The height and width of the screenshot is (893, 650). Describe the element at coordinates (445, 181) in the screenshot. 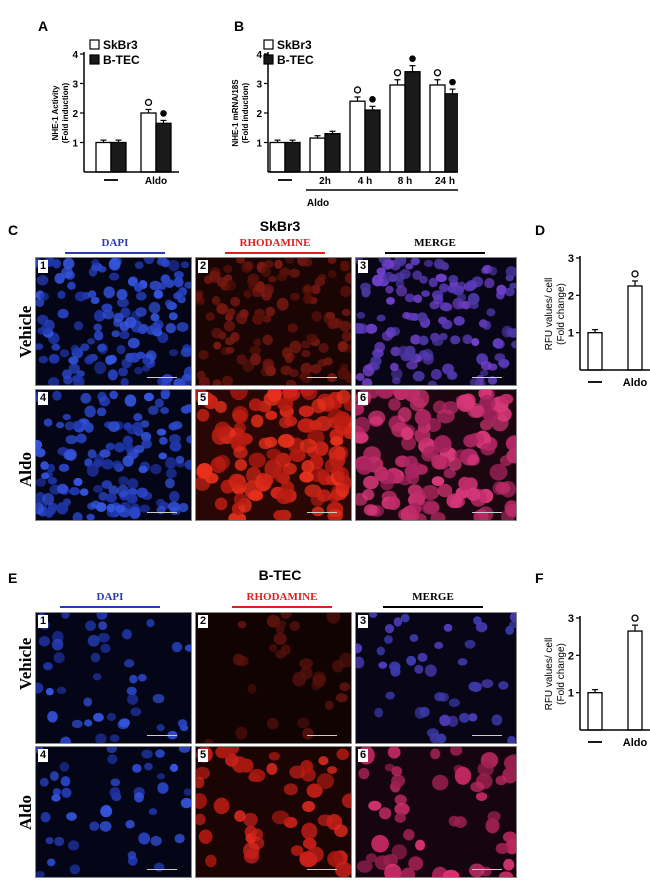

I see `category-label: 24 h` at that location.